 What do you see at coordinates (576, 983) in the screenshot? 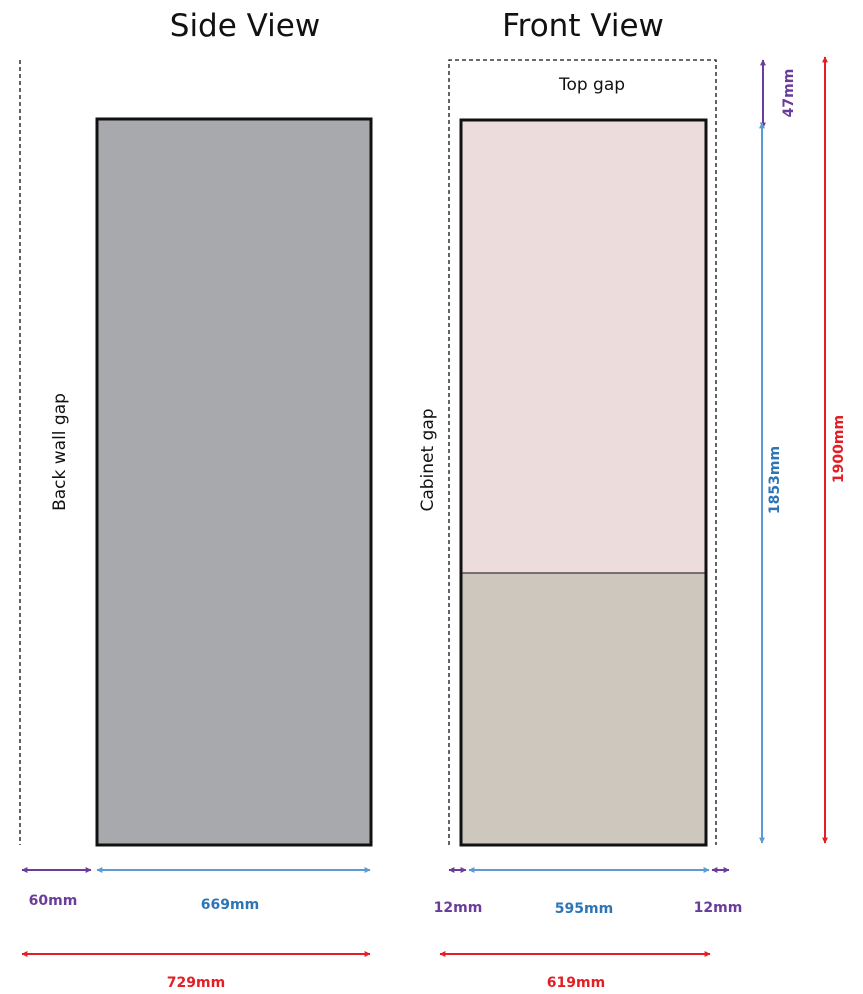
I see `front-total-label: 619mm` at bounding box center [576, 983].